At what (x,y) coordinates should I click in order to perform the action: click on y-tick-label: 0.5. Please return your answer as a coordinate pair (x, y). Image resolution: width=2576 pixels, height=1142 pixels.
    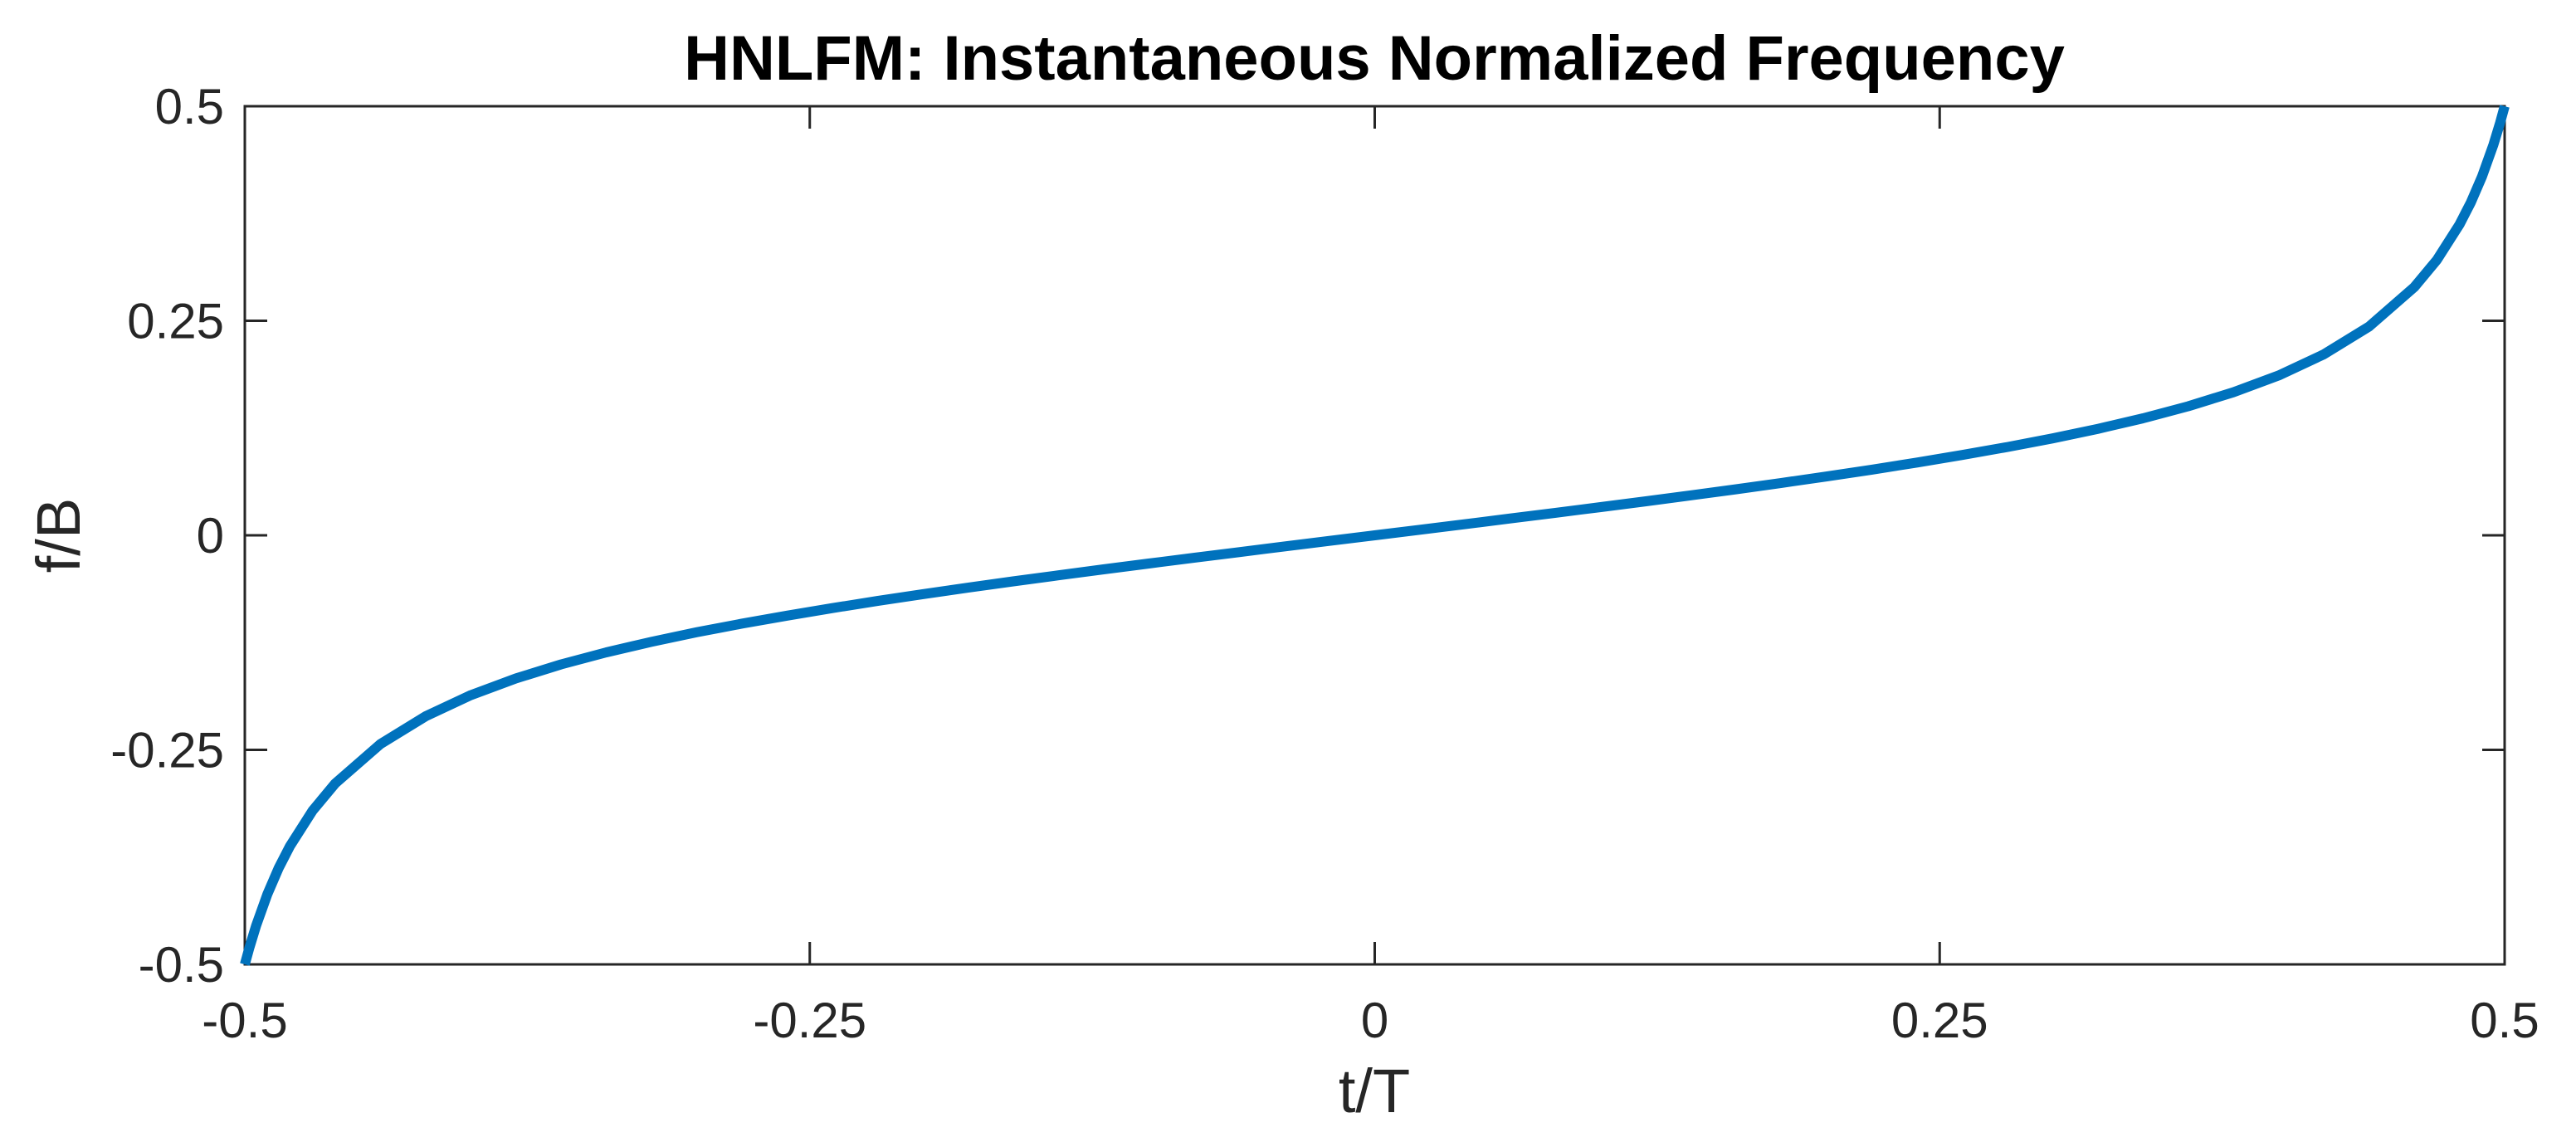
    Looking at the image, I should click on (190, 106).